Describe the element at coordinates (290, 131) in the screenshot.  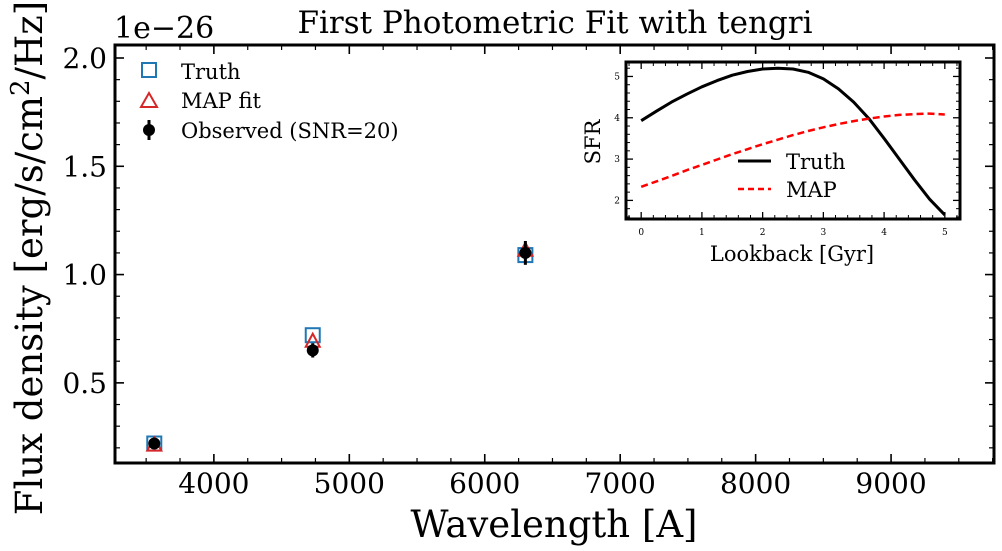
I see `legend-observed-label: Observed (SNR=20)` at that location.